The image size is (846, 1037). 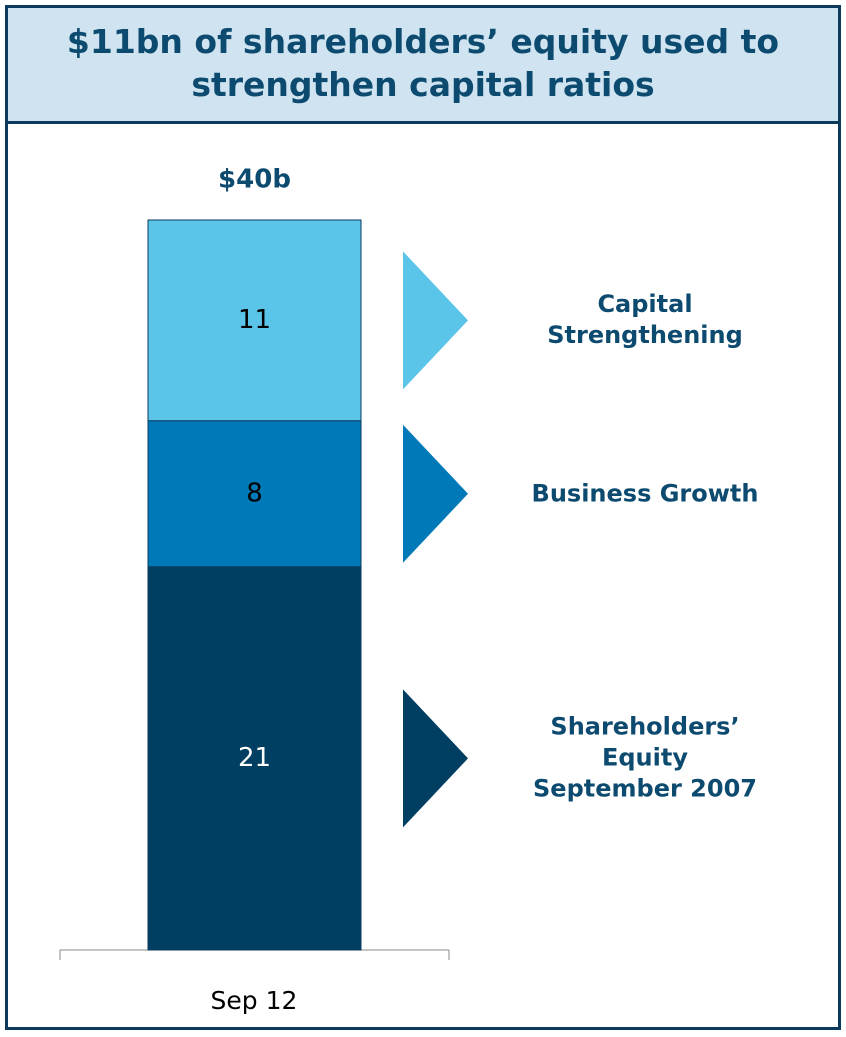 I want to click on segment-label: 11, so click(x=254, y=320).